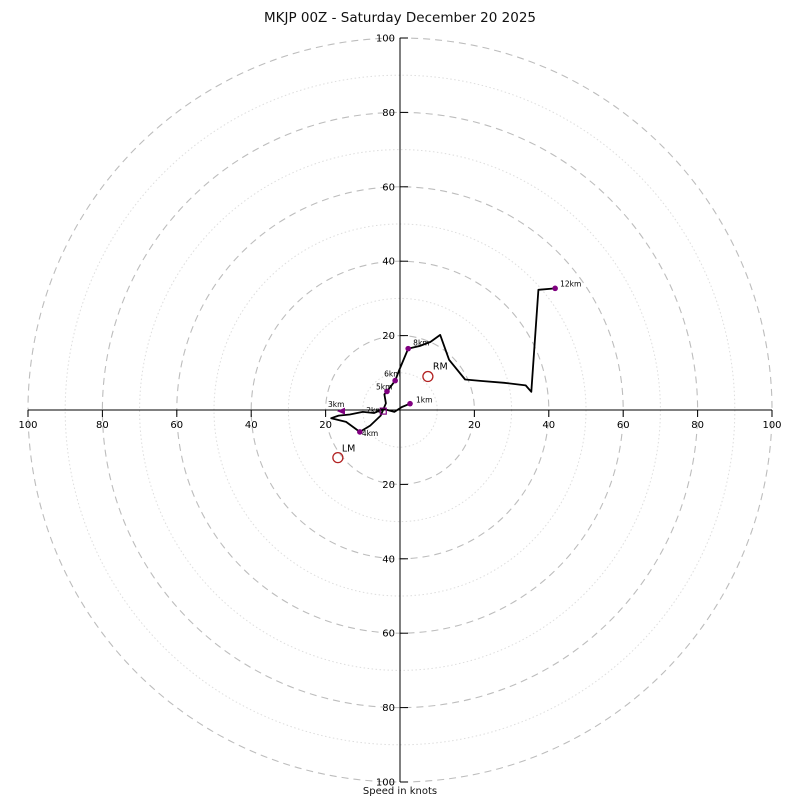 This screenshot has width=800, height=800. I want to click on storm-motion-label: RM, so click(440, 367).